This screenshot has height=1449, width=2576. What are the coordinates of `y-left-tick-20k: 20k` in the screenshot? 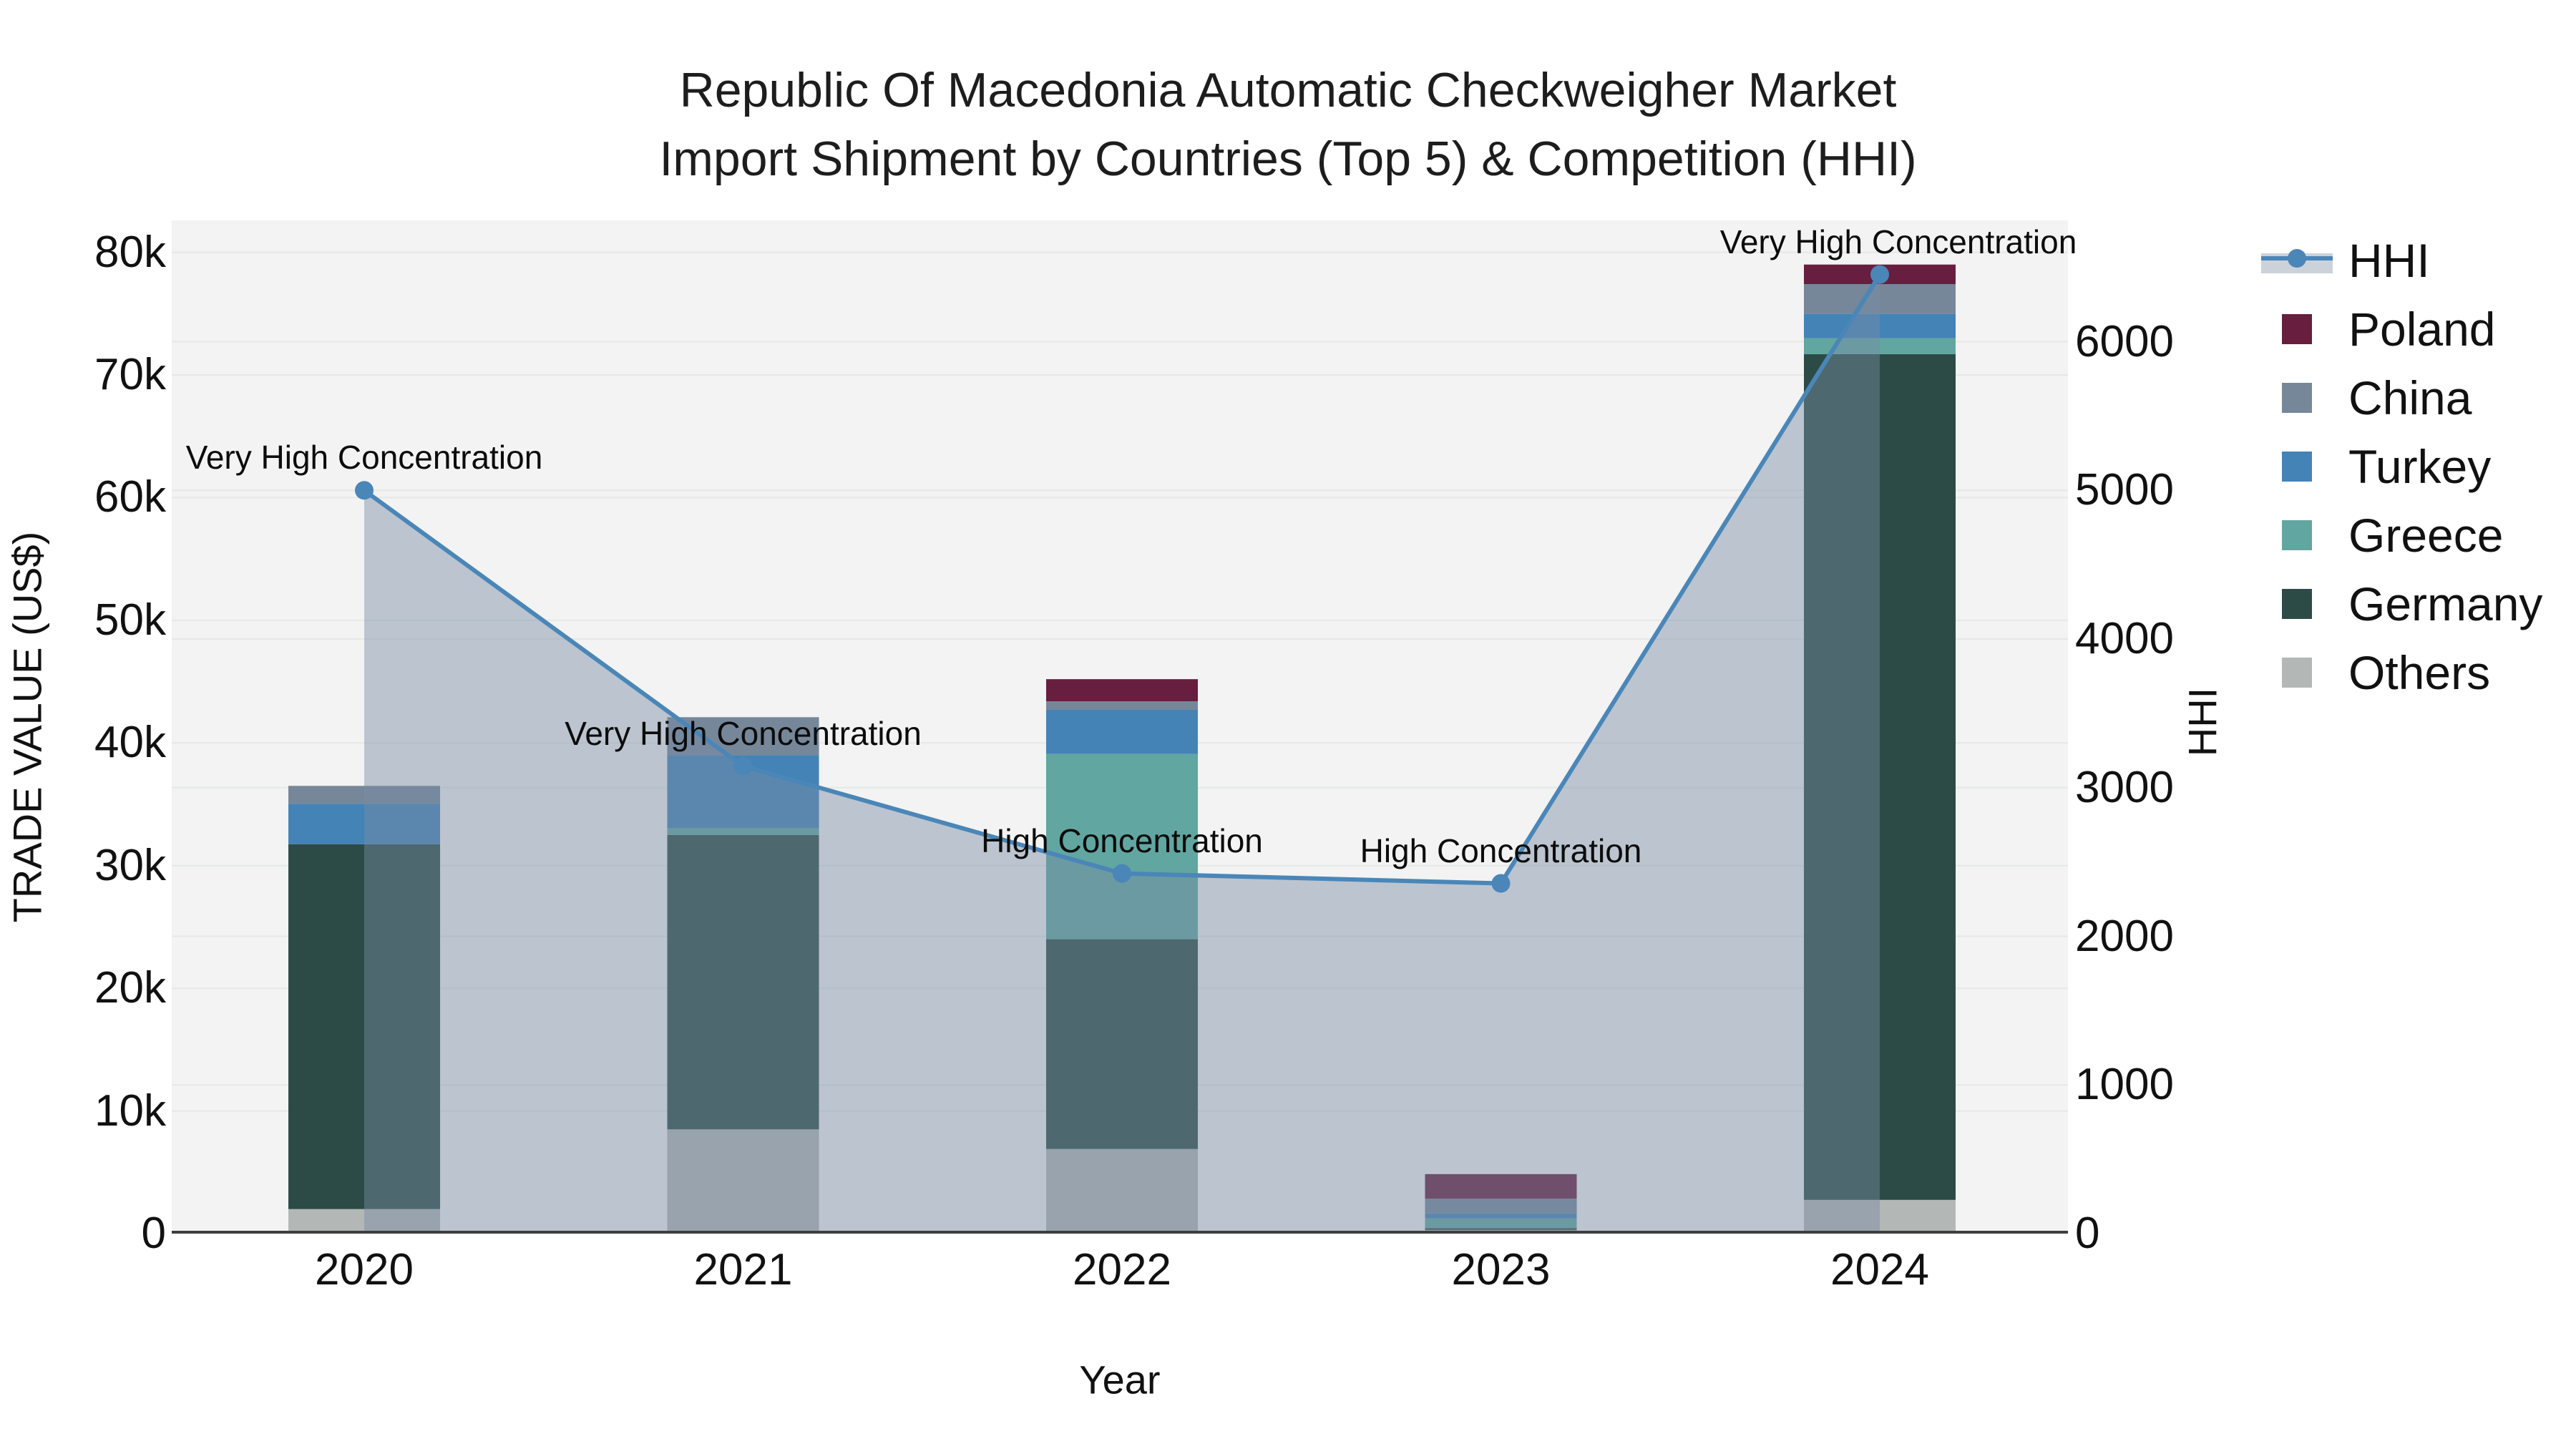 It's located at (130, 988).